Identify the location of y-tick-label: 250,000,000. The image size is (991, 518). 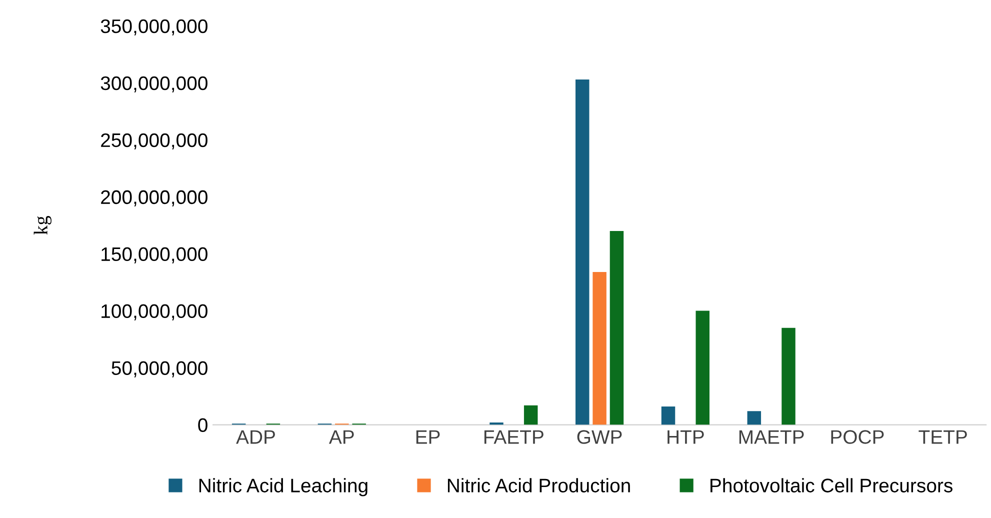
(154, 141).